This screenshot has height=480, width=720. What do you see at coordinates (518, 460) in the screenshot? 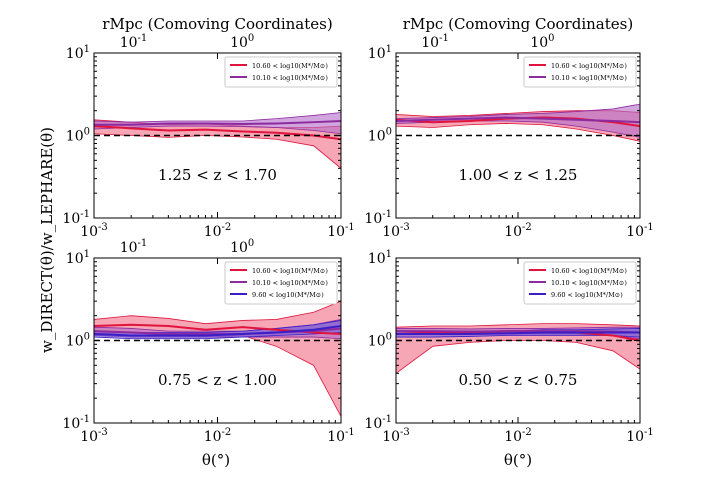
I see `x-axis-label-right: θ(°)` at bounding box center [518, 460].